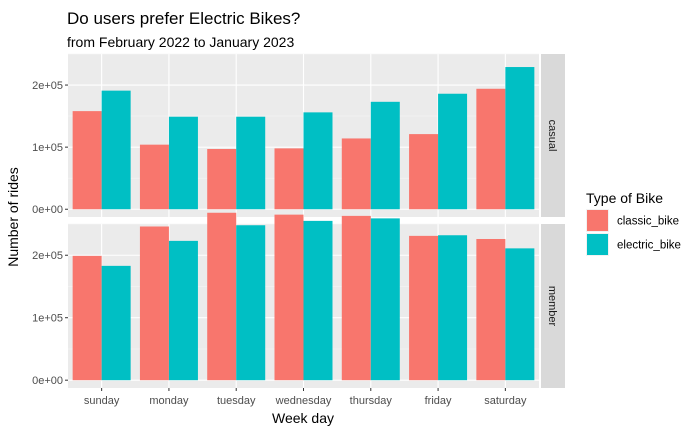 This screenshot has height=432, width=700. Describe the element at coordinates (318, 161) in the screenshot. I see `bar-casual-electric_bike-wednesday` at that location.